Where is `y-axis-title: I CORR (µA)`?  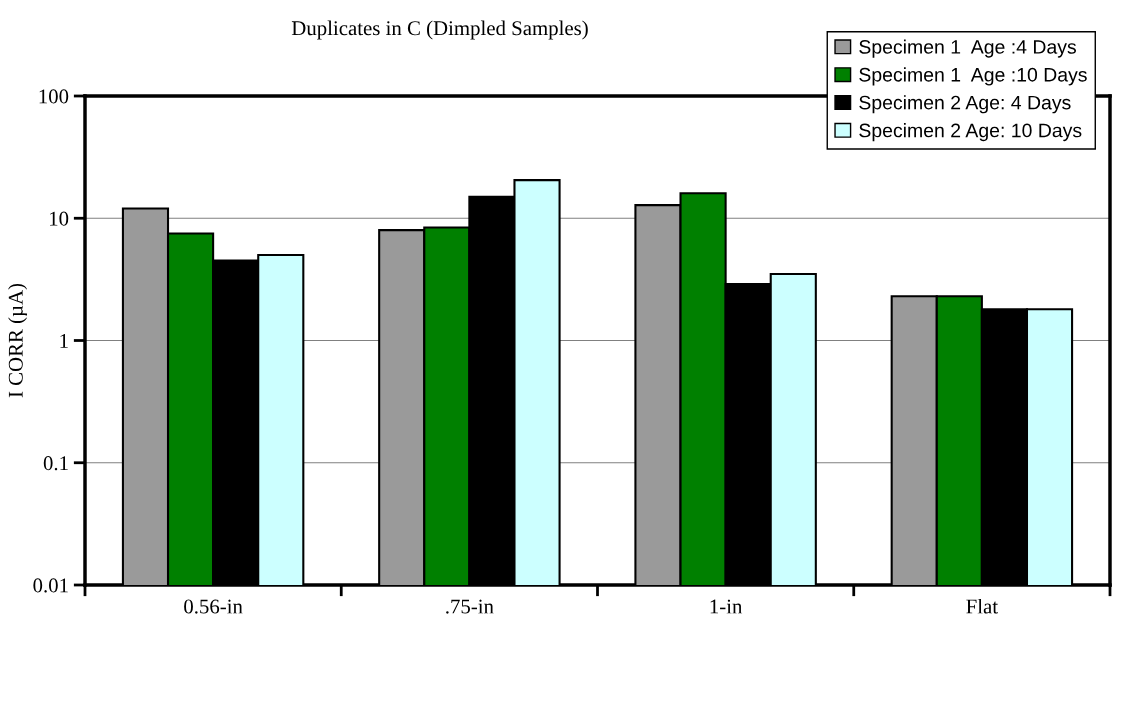
y-axis-title: I CORR (µA) is located at coordinates (18, 340).